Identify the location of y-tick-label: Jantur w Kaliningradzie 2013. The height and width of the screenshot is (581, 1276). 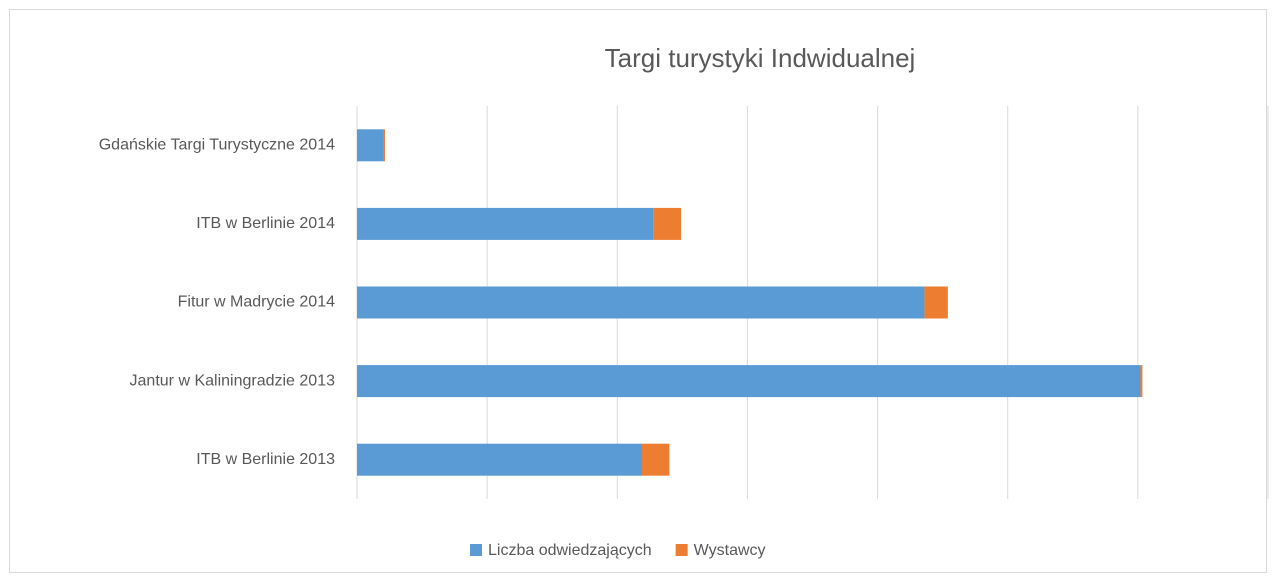
(233, 380).